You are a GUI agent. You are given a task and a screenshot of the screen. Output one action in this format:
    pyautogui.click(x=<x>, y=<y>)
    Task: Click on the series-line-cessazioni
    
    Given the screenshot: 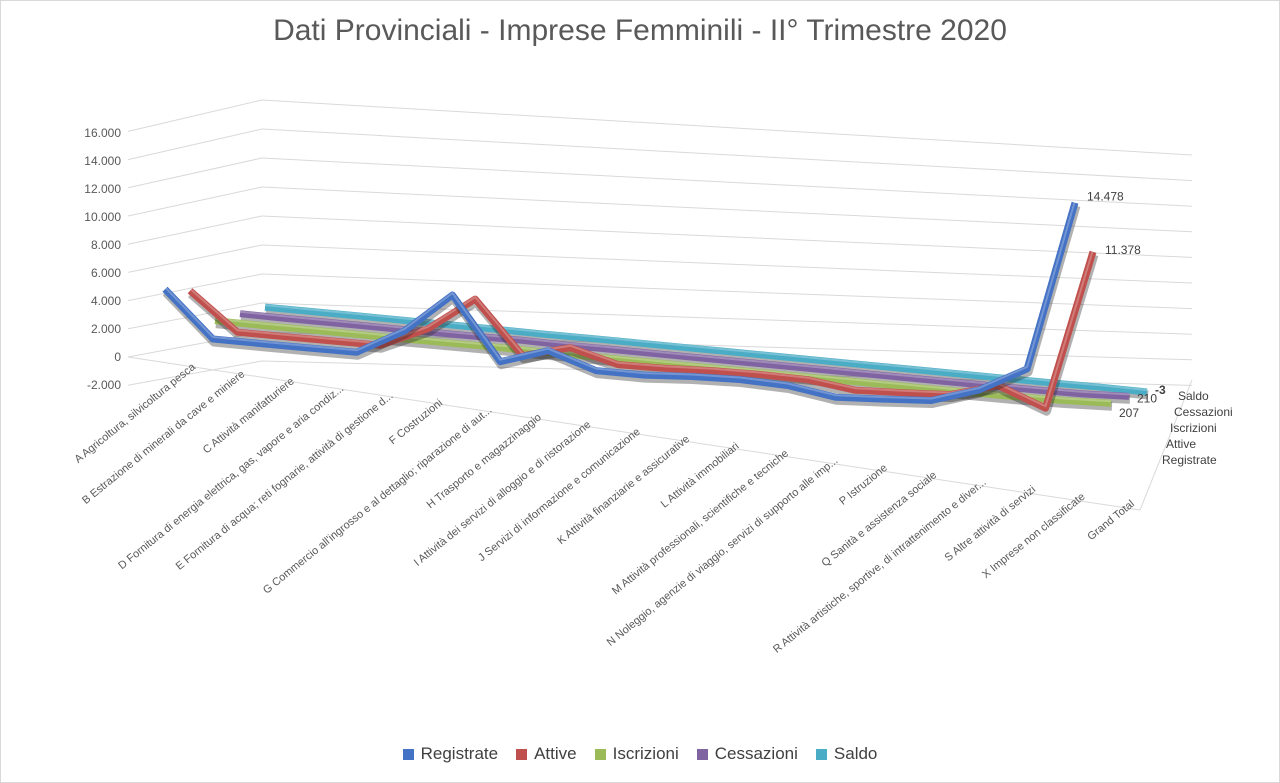 What is the action you would take?
    pyautogui.click(x=684, y=355)
    